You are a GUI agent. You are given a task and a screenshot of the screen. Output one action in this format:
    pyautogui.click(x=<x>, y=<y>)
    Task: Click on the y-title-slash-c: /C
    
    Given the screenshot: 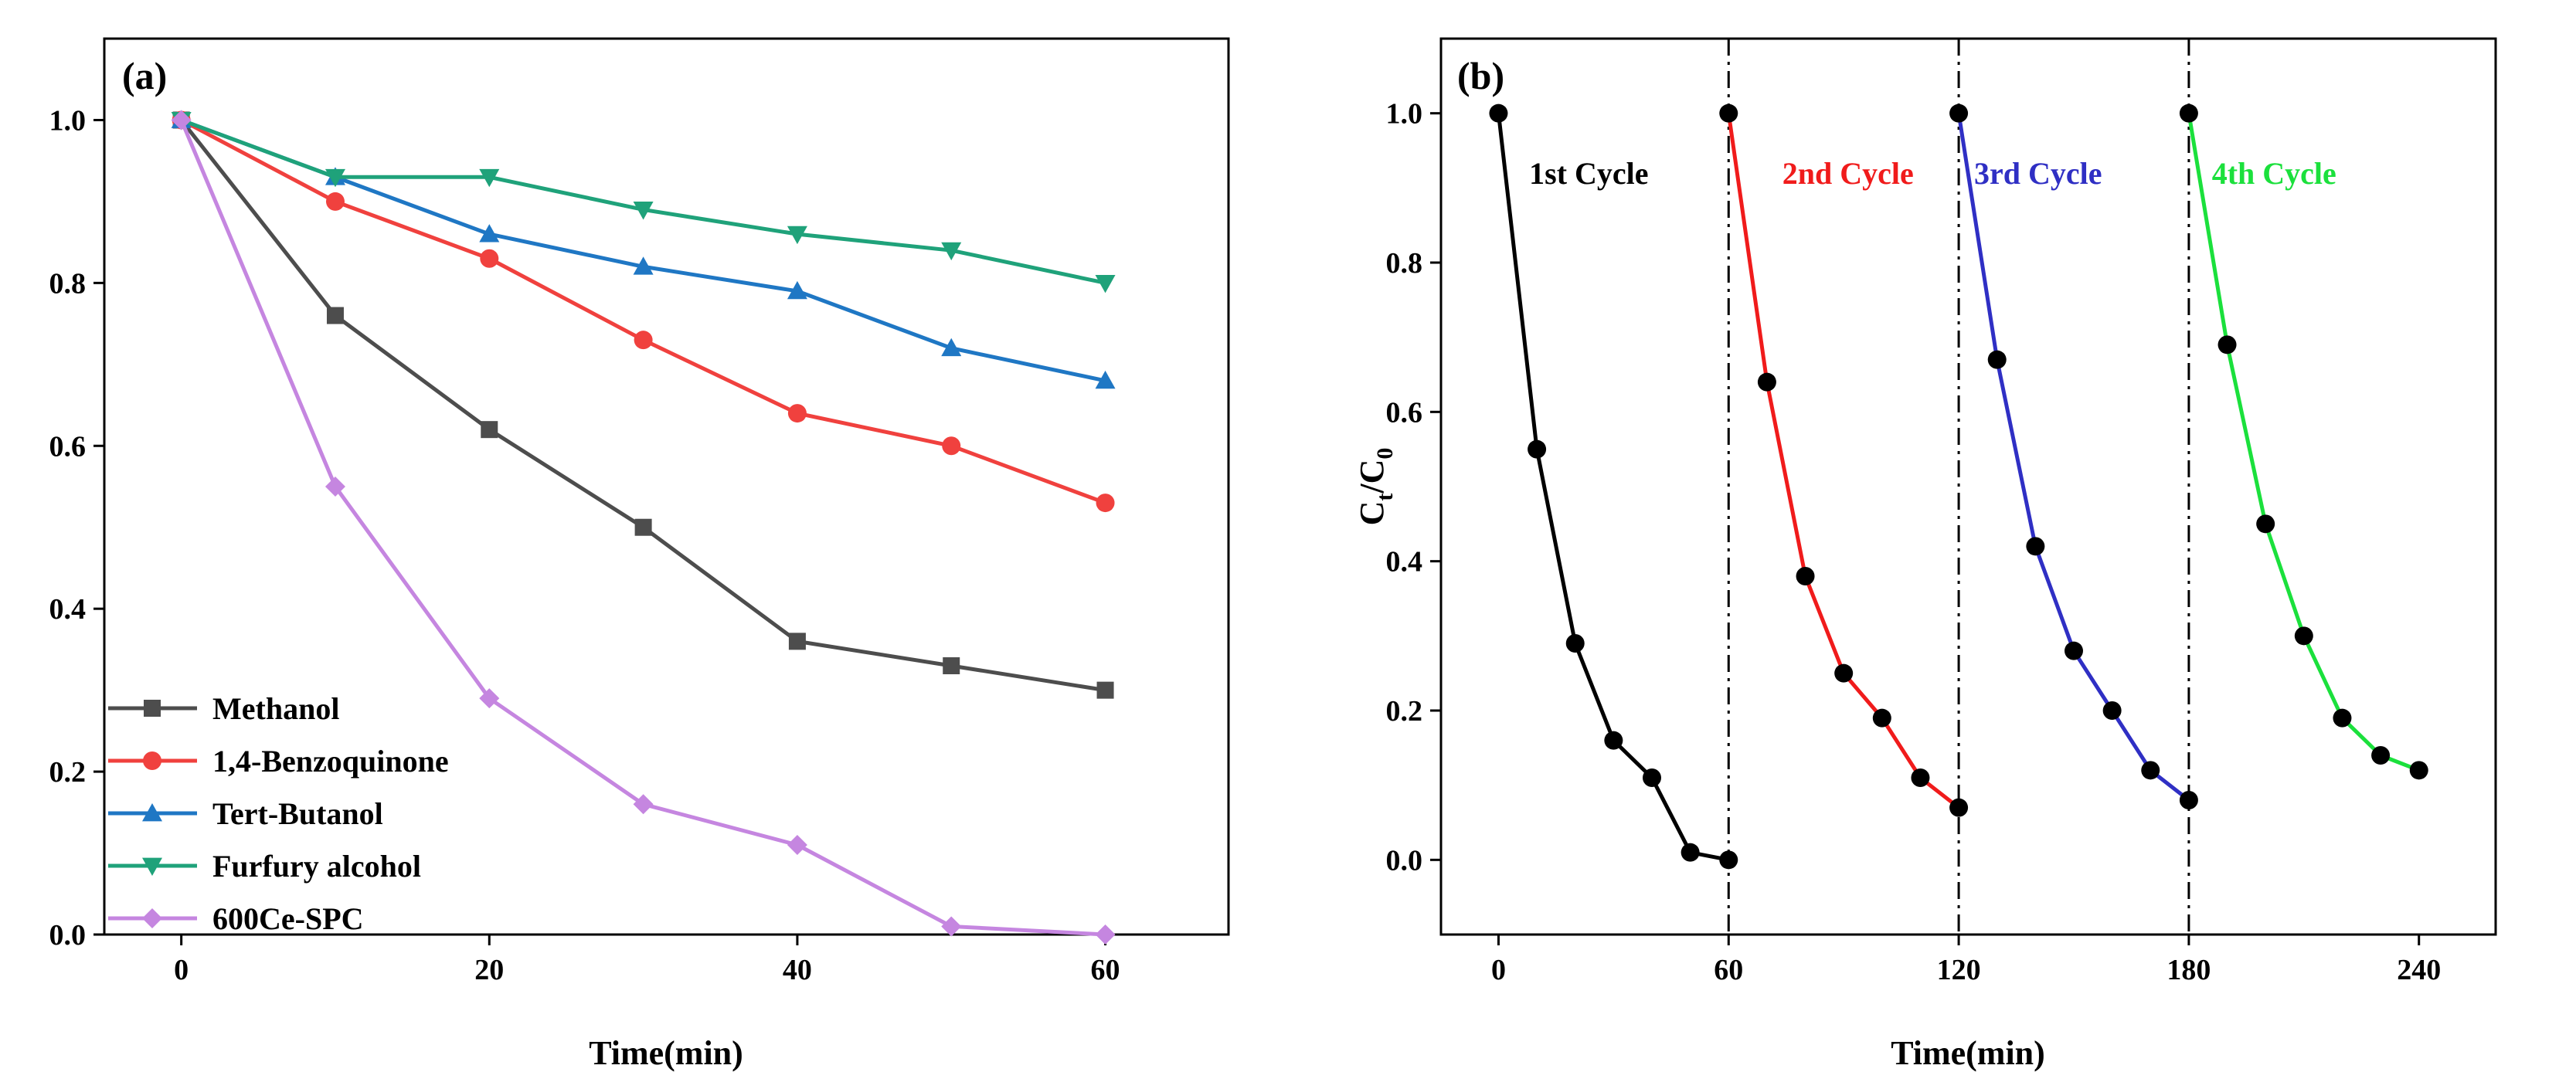 What is the action you would take?
    pyautogui.click(x=1372, y=477)
    